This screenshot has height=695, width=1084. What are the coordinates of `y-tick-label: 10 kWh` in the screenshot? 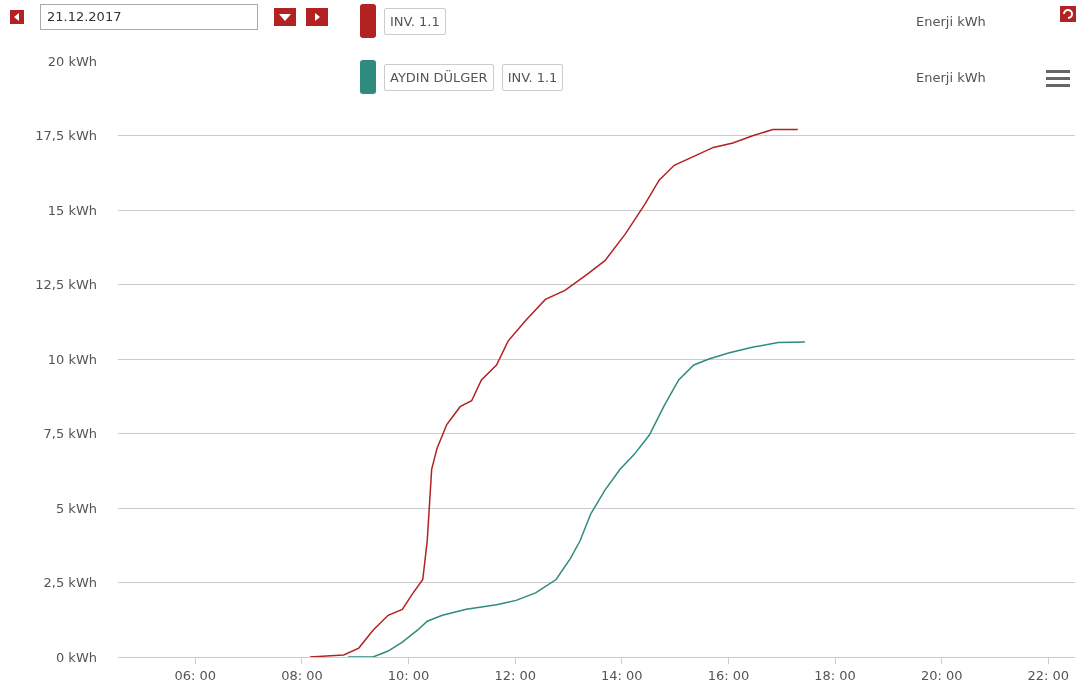 It's located at (72, 359).